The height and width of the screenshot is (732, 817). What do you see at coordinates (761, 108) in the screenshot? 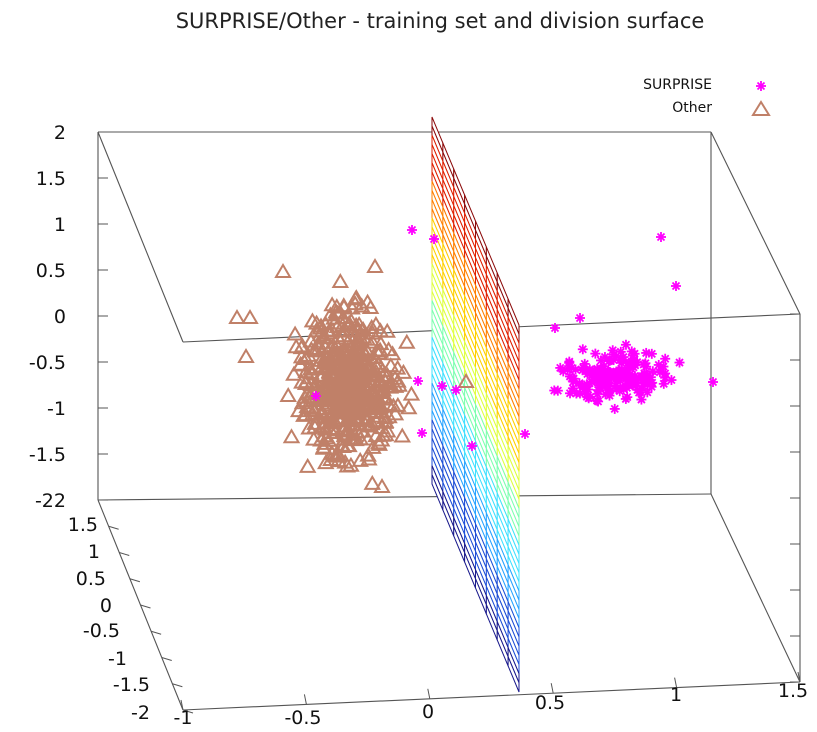
I see `legend-marker-other` at bounding box center [761, 108].